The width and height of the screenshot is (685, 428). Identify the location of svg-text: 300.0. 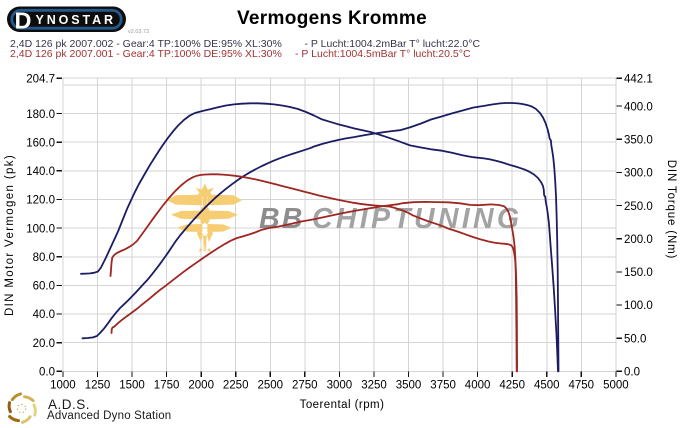
(638, 174).